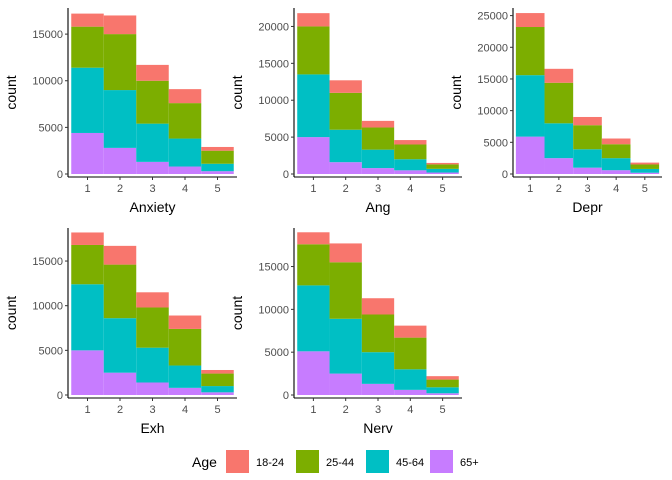 The height and width of the screenshot is (480, 672). What do you see at coordinates (378, 428) in the screenshot?
I see `x-axis-title: Nerv` at bounding box center [378, 428].